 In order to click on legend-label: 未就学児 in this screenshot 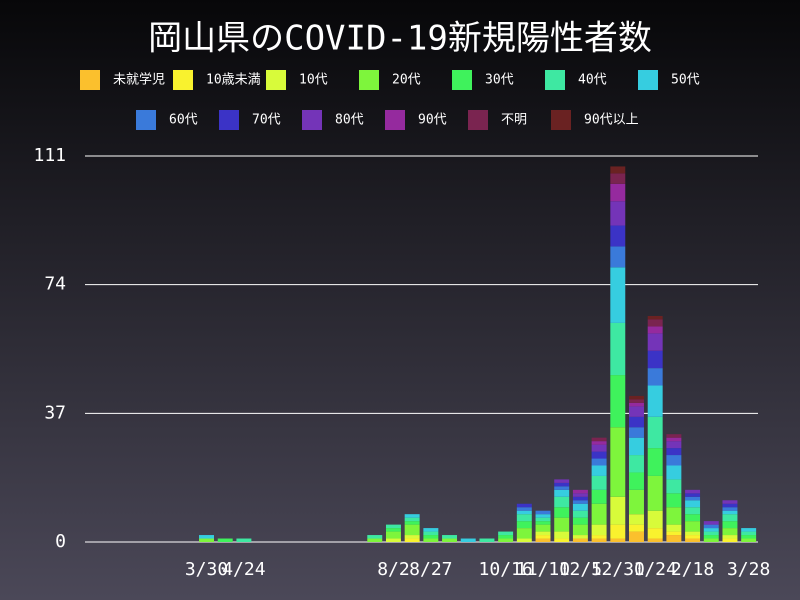, I will do `click(139, 80)`.